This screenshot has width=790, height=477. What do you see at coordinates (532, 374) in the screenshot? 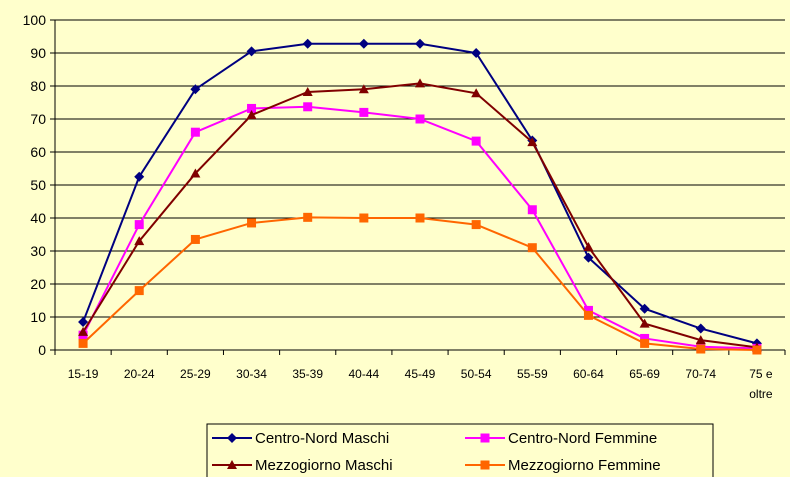
I see `x-tick-label: 55-59` at bounding box center [532, 374].